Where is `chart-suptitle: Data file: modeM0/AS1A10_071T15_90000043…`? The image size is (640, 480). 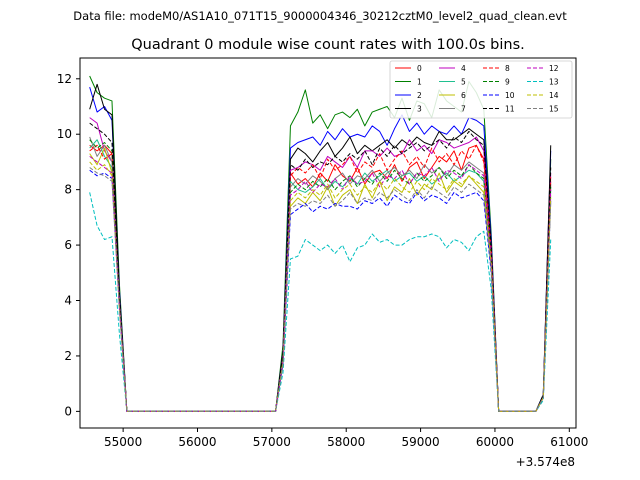
chart-suptitle: Data file: modeM0/AS1A10_071T15_90000043… is located at coordinates (320, 16).